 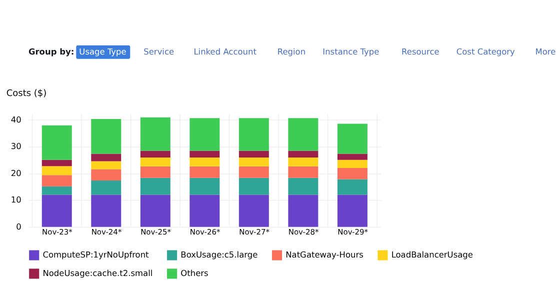 I want to click on text: Resource, so click(x=421, y=51).